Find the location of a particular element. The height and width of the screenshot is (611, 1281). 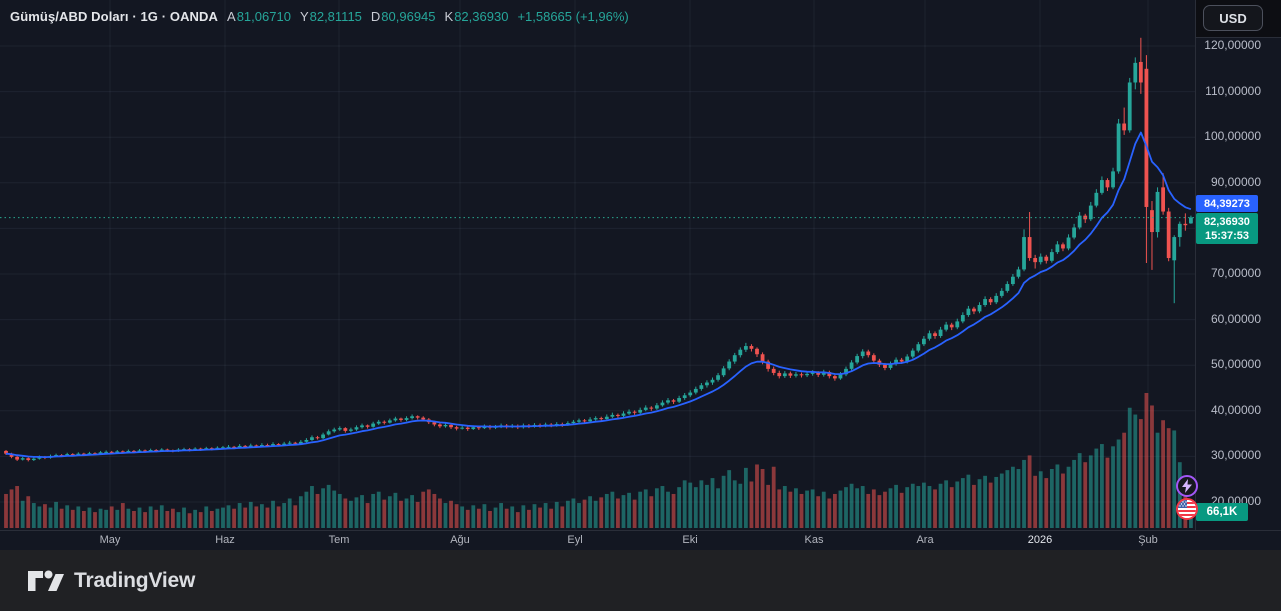

tradingview-logo-mark is located at coordinates (46, 580).